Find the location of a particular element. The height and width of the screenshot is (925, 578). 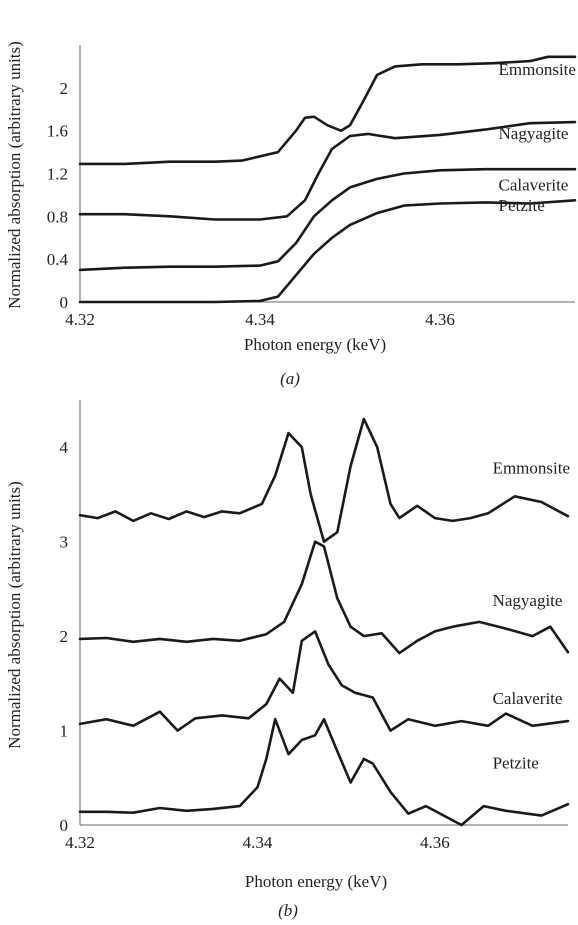

panel-a-y-tick-label: 2 is located at coordinates (64, 88).